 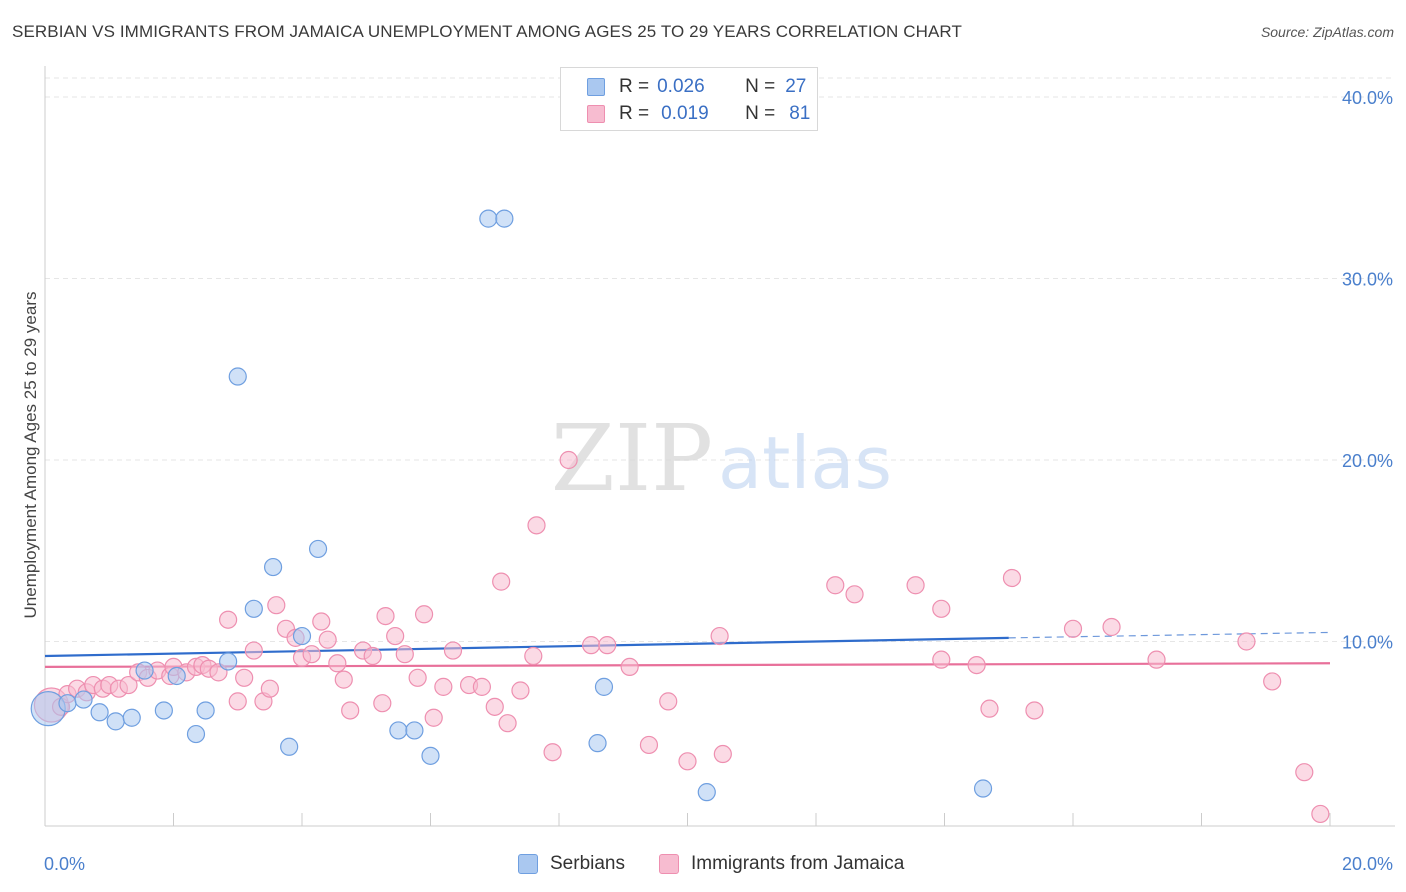 I want to click on bottom-legend-serbians: Serbians, so click(x=571, y=864).